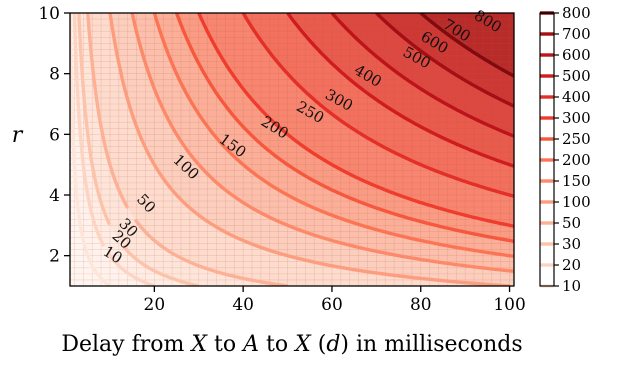  I want to click on x-axis-label-part: A, so click(250, 344).